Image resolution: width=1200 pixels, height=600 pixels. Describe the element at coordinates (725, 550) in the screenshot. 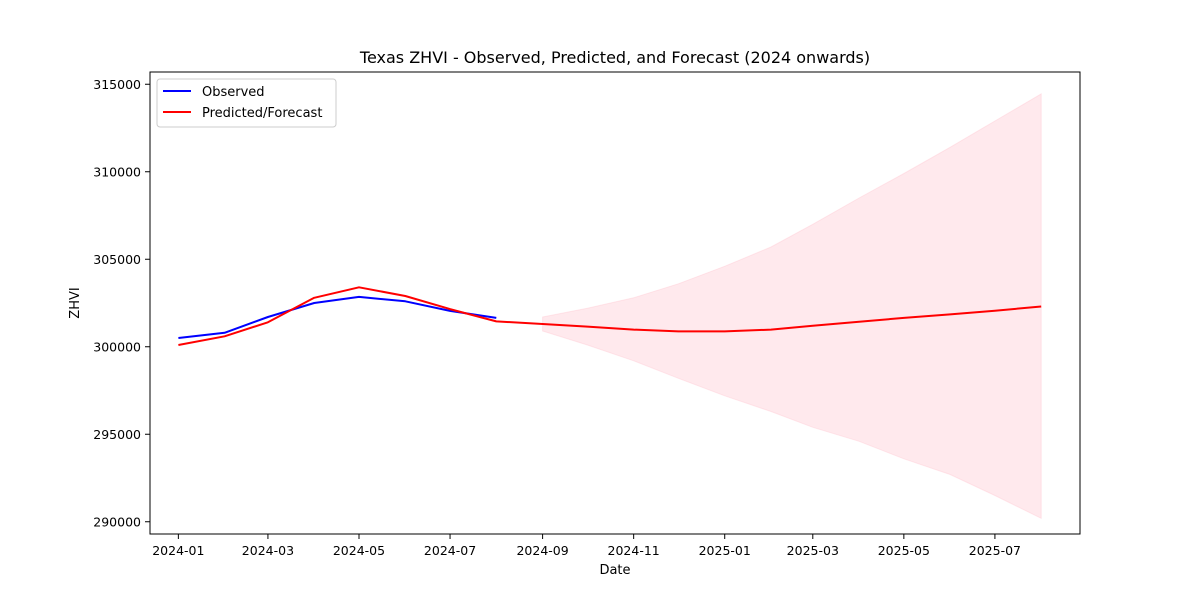

I see `x-tick-label: 2025-01` at that location.